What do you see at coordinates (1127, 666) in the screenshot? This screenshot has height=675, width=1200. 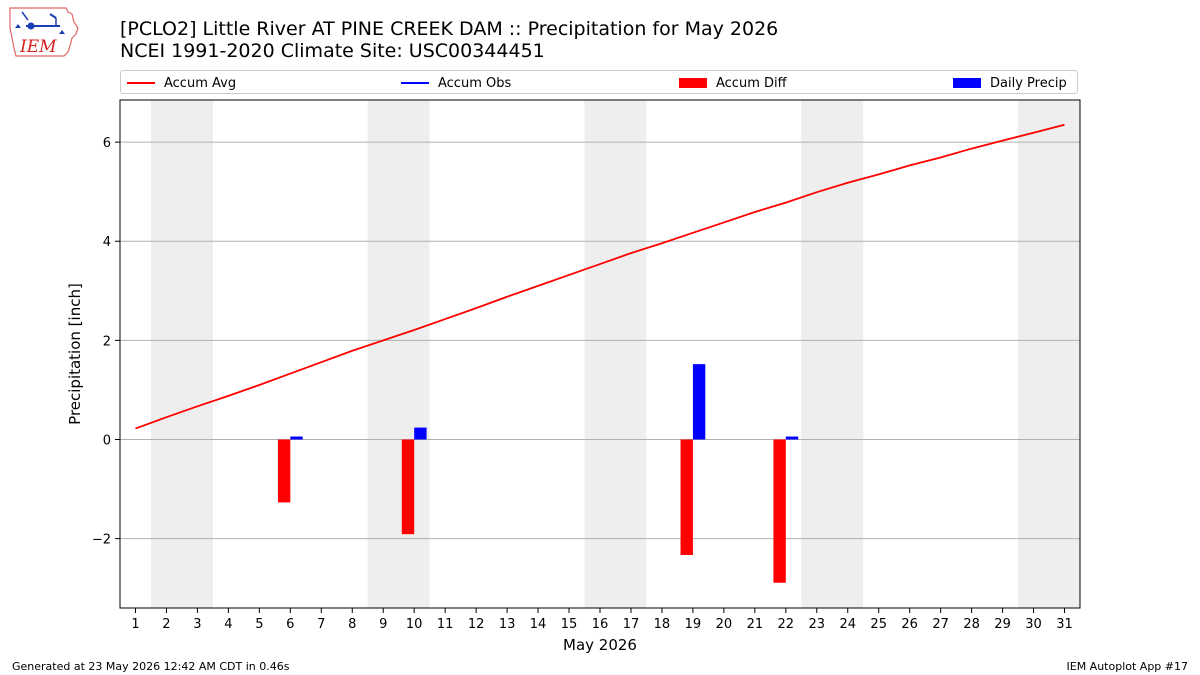 I see `app-credit: IEM Autoplot App #17` at bounding box center [1127, 666].